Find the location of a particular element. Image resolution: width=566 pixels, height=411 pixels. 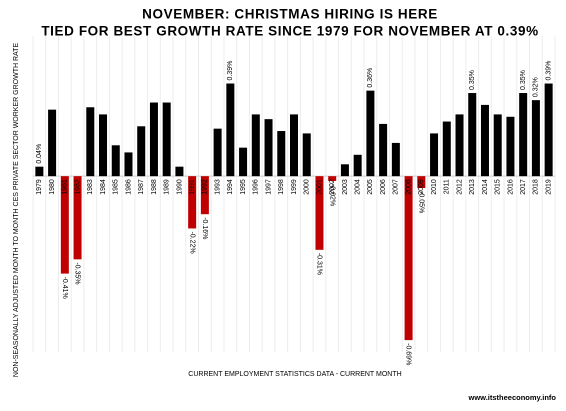

x-tick-label: 2004 is located at coordinates (358, 187).